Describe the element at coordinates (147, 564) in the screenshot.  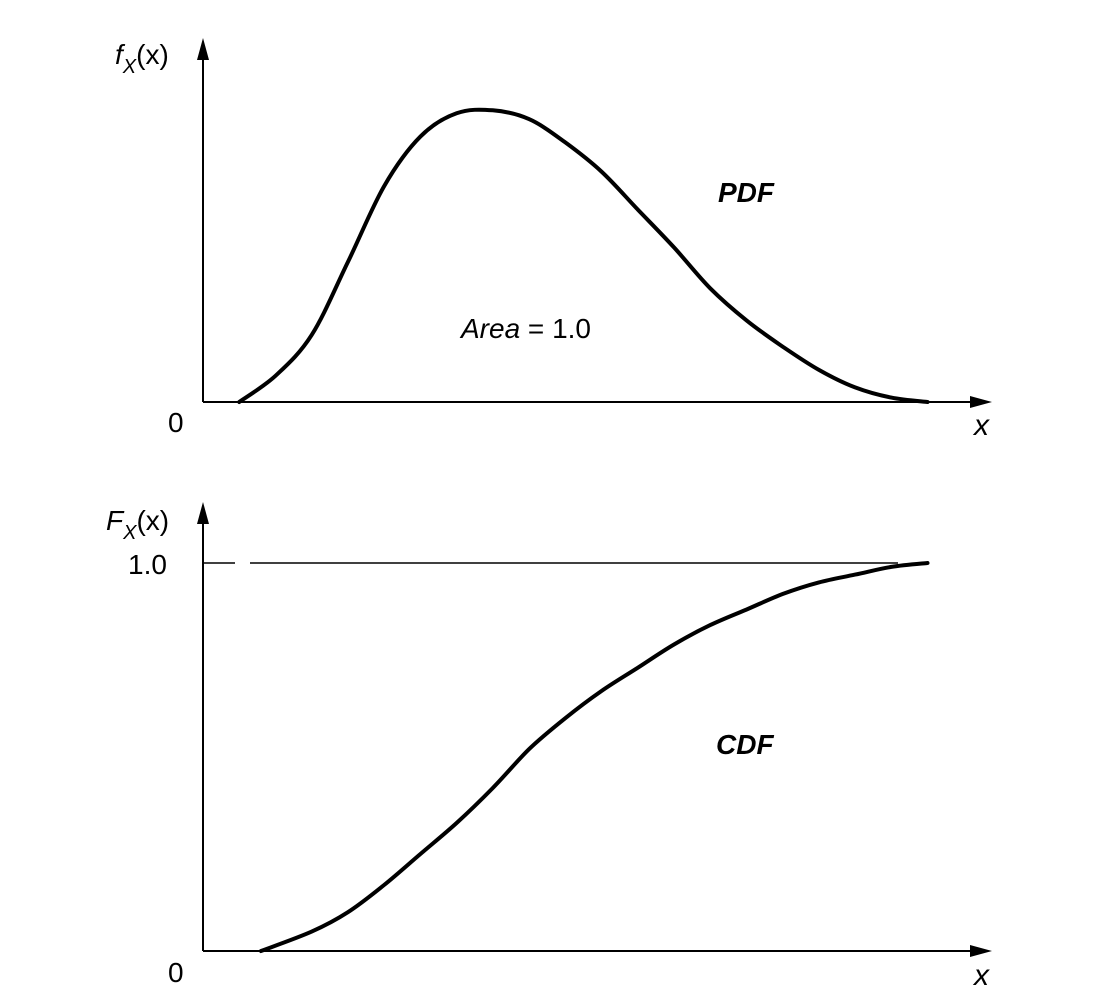
I see `cdf-ytick-label-1: 1.0` at that location.